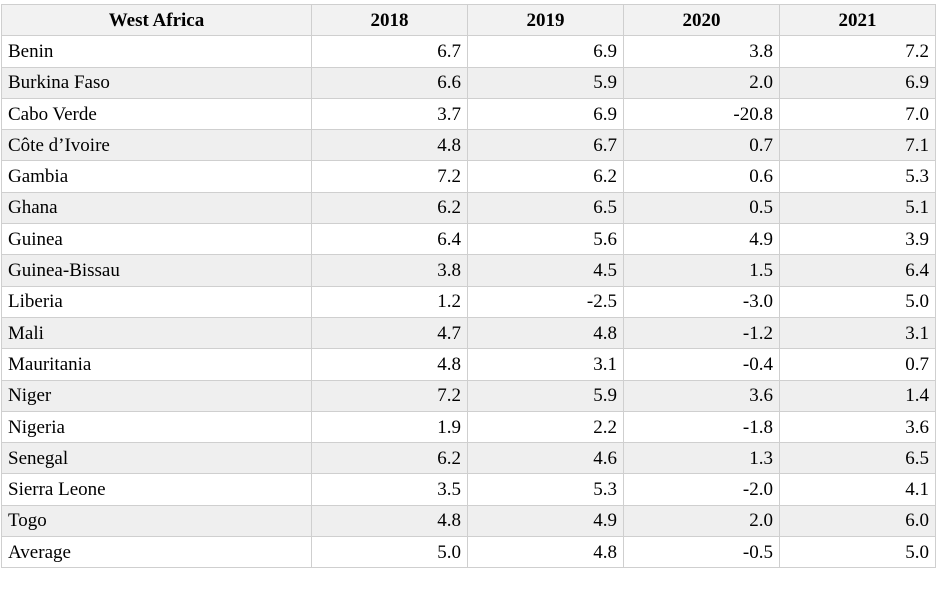 This screenshot has width=936, height=598. I want to click on value-cell-2021: 1.4, so click(857, 395).